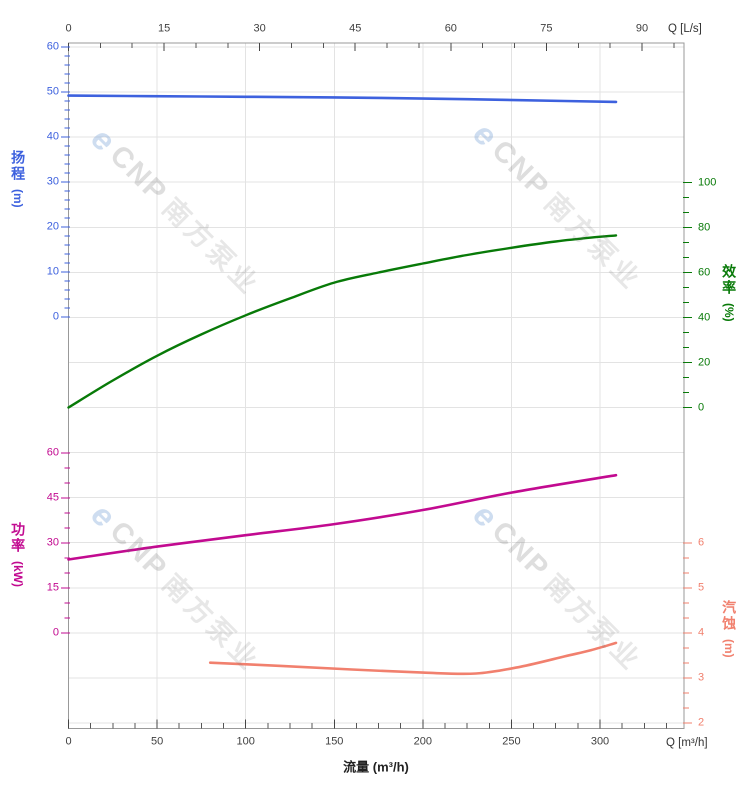 The height and width of the screenshot is (797, 752). What do you see at coordinates (701, 587) in the screenshot?
I see `npsh-tick-label: 5` at bounding box center [701, 587].